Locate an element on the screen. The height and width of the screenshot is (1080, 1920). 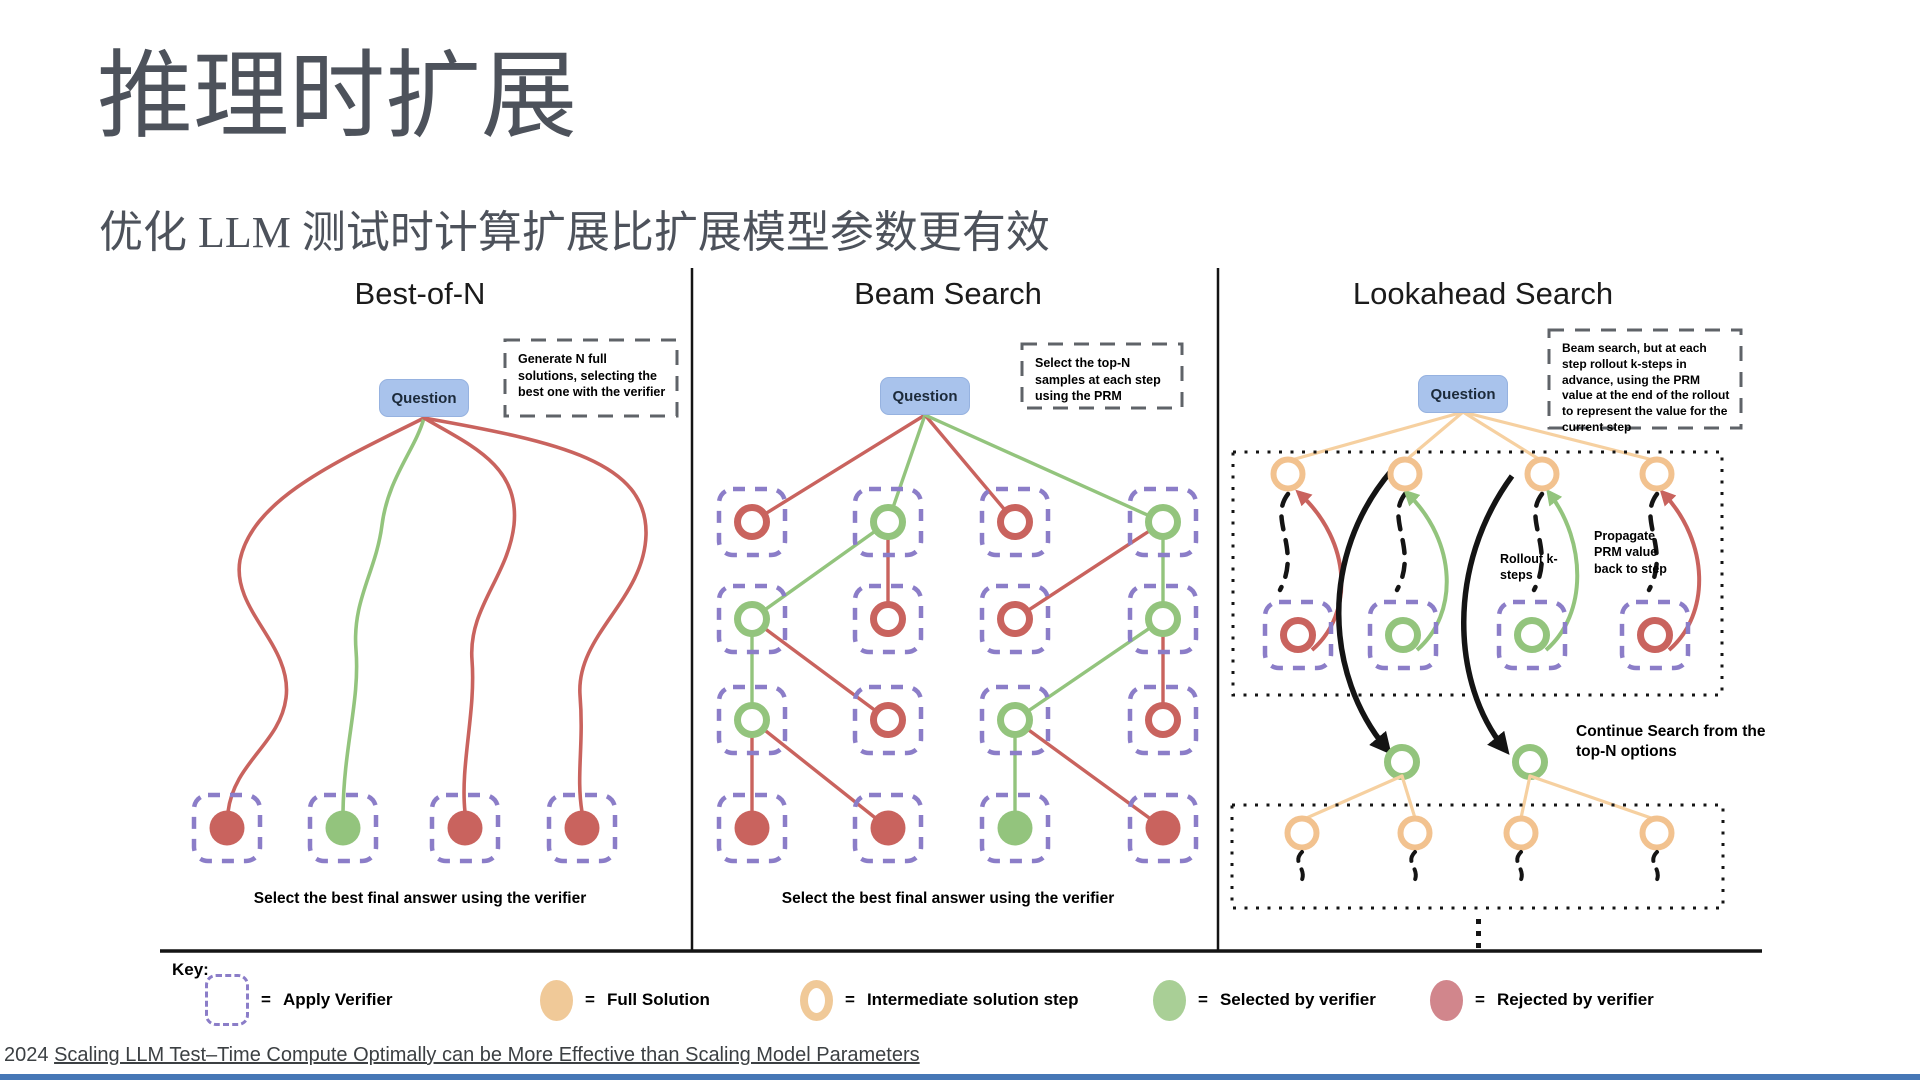
rollout-squiggles is located at coordinates (1468, 542).